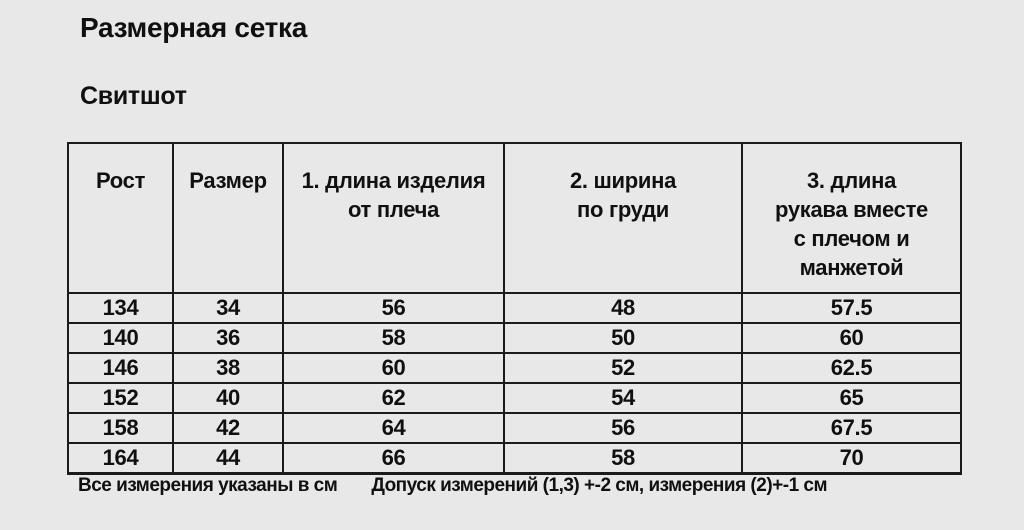 The width and height of the screenshot is (1024, 530). I want to click on cell-chest-width: 54, so click(623, 398).